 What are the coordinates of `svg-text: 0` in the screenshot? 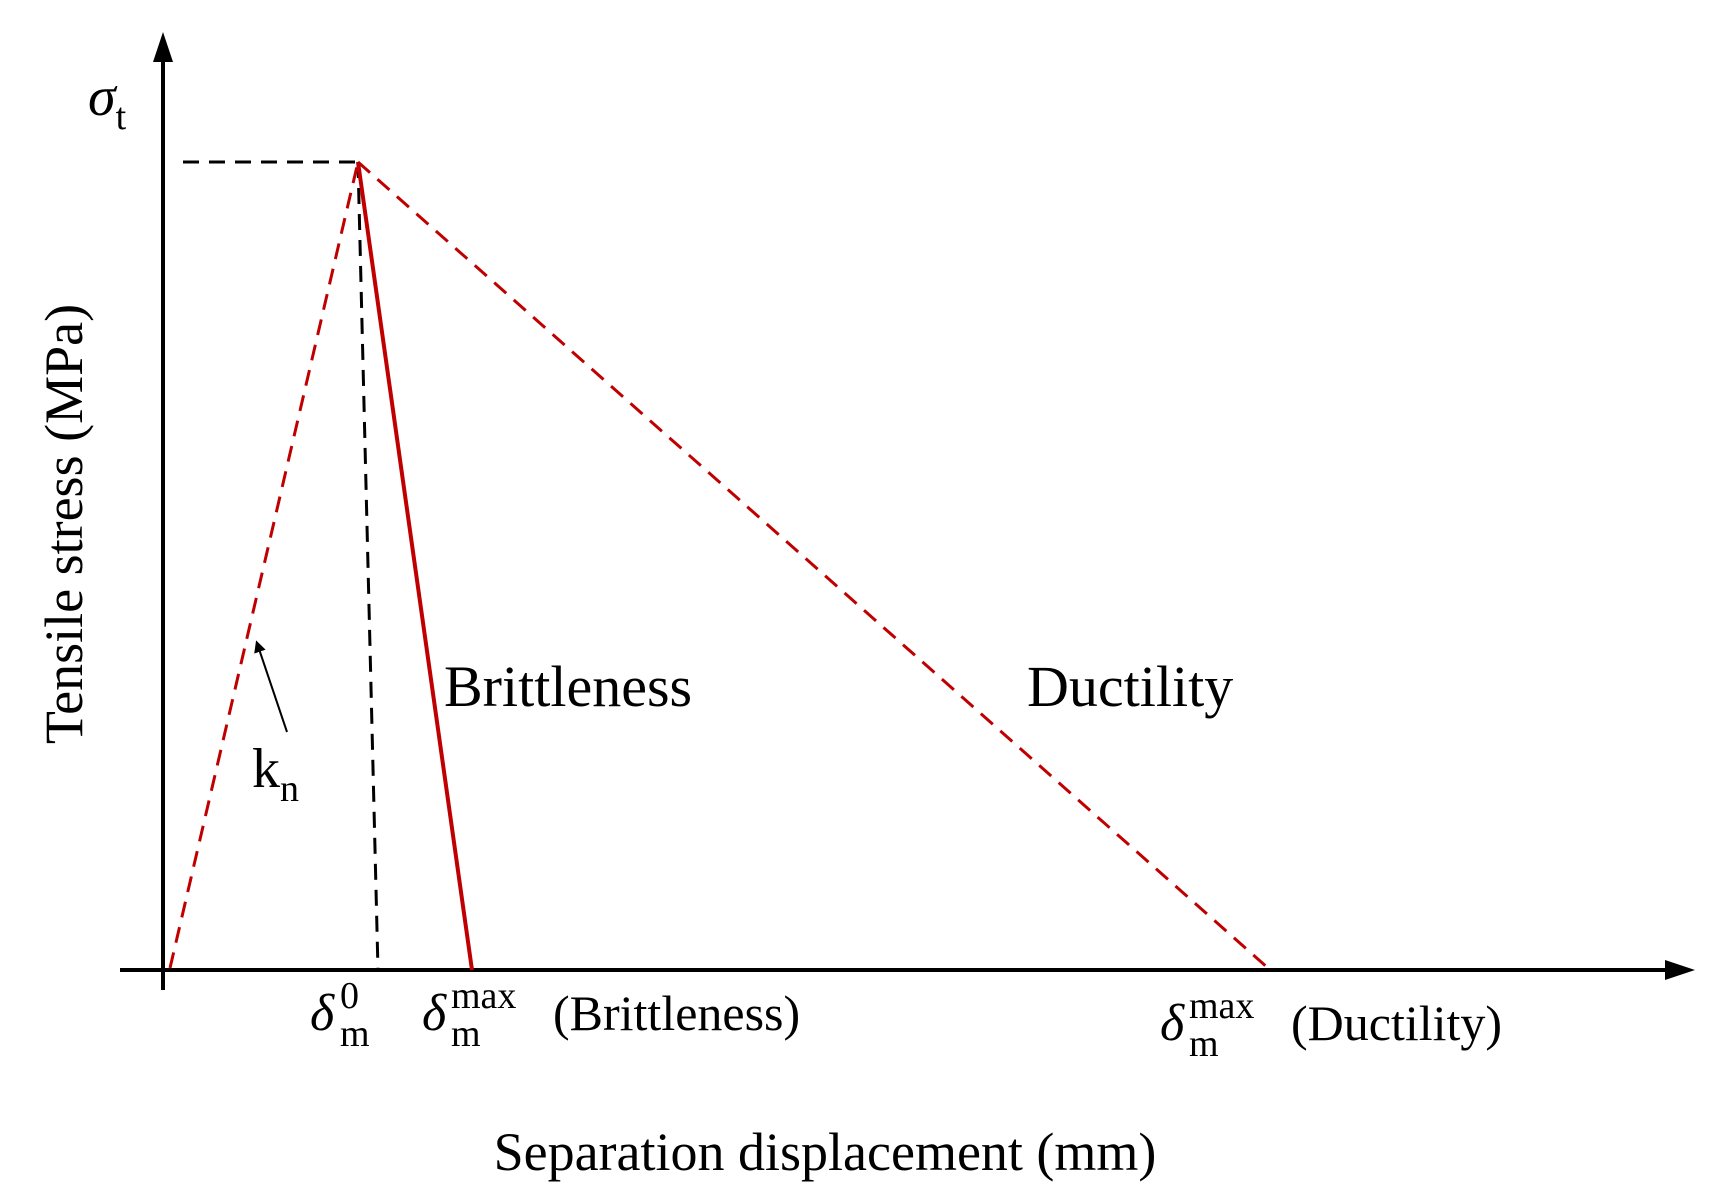 It's located at (349, 996).